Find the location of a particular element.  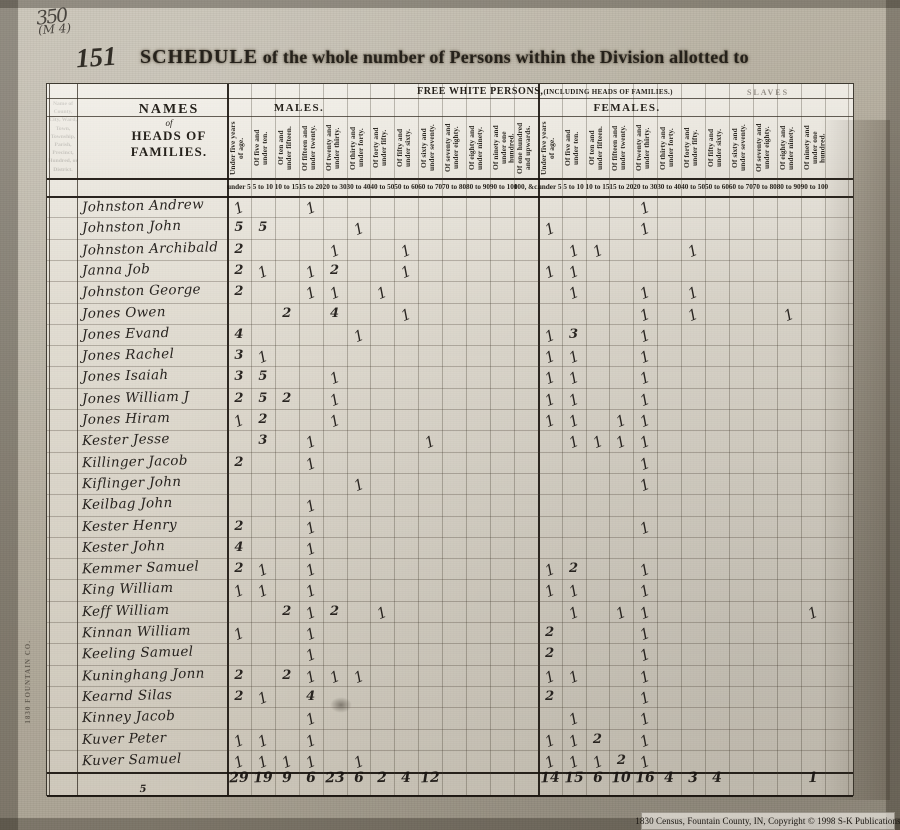

column-total: 29 is located at coordinates (238, 778).